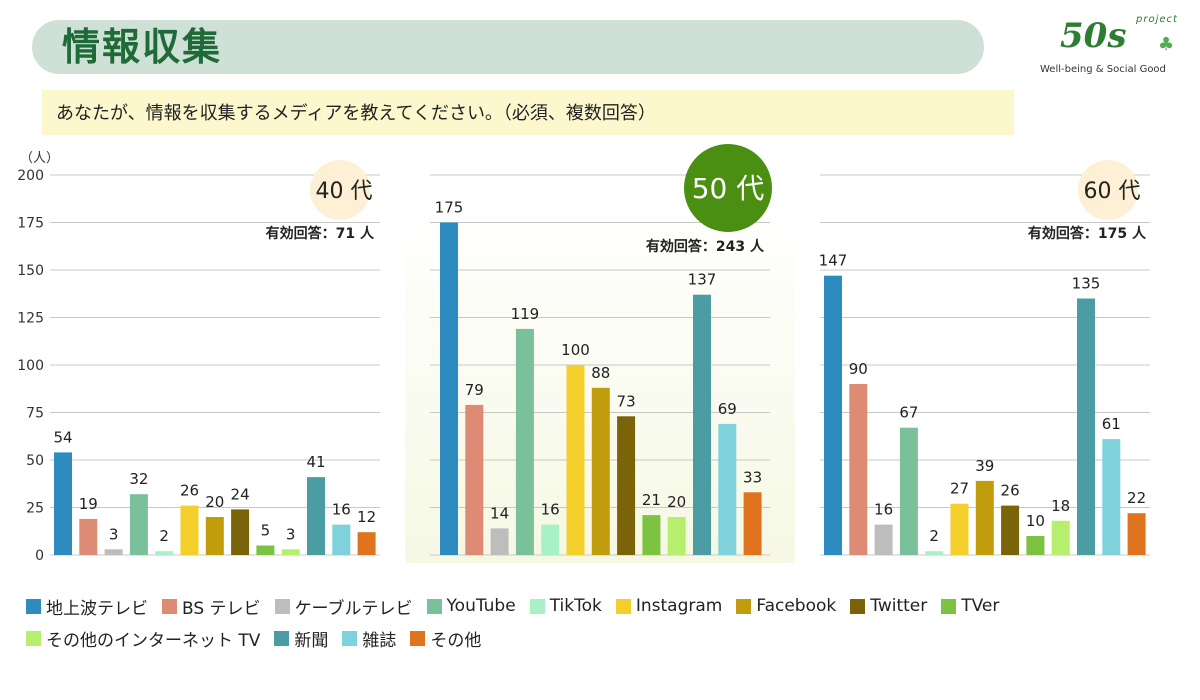 Image resolution: width=1200 pixels, height=700 pixels. Describe the element at coordinates (456, 640) in the screenshot. I see `legend-label: その他` at that location.